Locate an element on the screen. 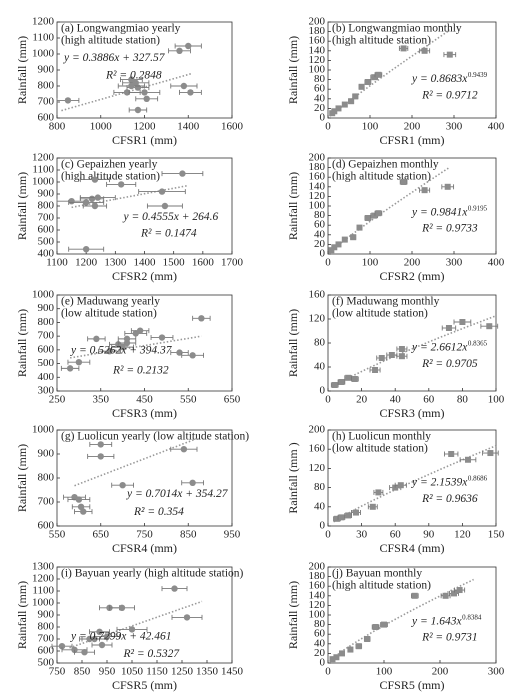 The height and width of the screenshot is (693, 526). y-axis-label: Rainfall (mm ) is located at coordinates (293, 477).